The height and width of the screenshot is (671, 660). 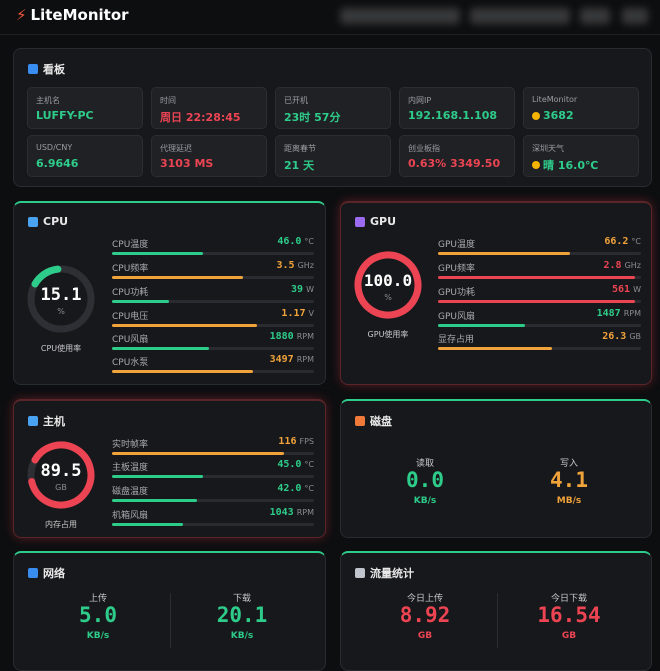 What do you see at coordinates (612, 265) in the screenshot?
I see `metric-value: 2.8` at bounding box center [612, 265].